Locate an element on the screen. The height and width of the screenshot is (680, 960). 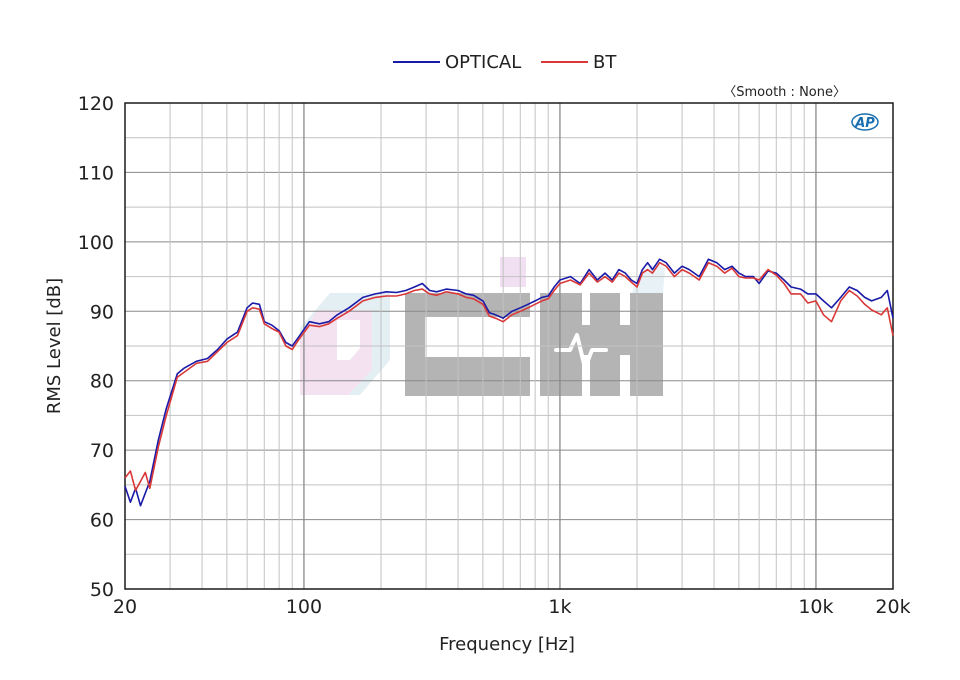
x-tick-label: 100 is located at coordinates (304, 607).